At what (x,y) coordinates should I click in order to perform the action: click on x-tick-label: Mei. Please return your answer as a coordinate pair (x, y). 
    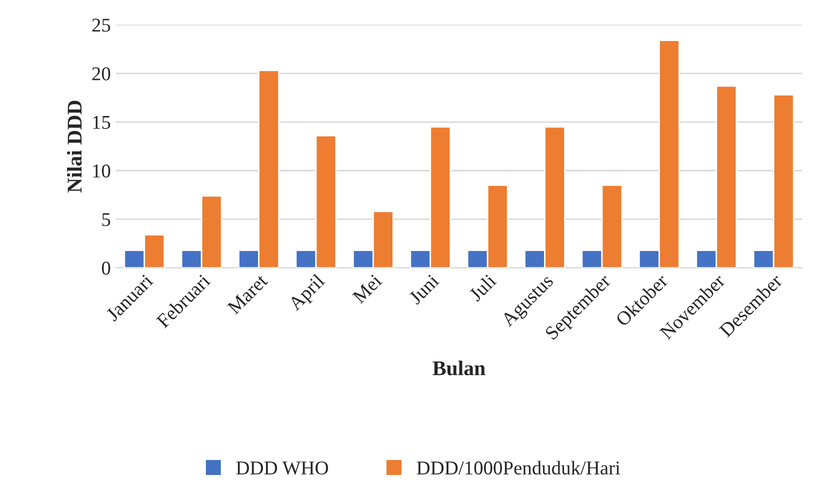
    Looking at the image, I should click on (367, 288).